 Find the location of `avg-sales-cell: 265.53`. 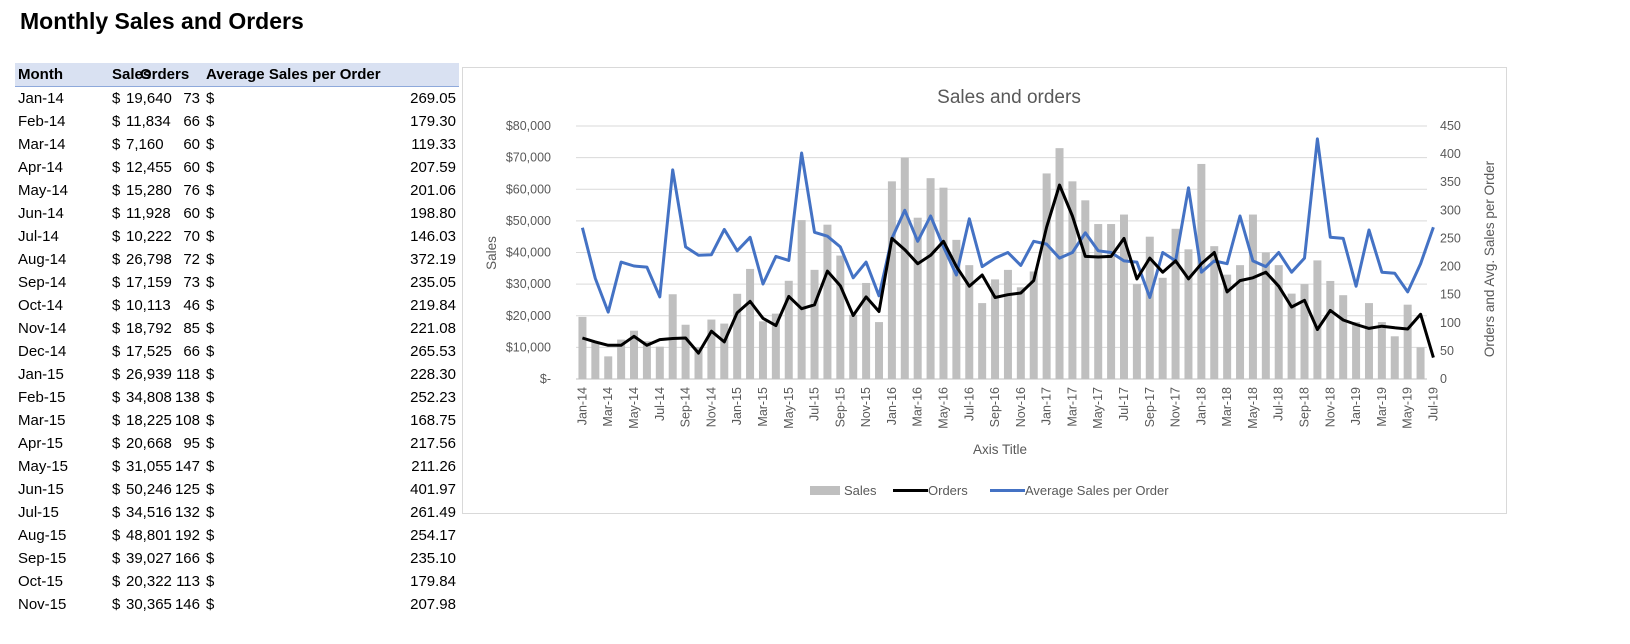

avg-sales-cell: 265.53 is located at coordinates (433, 351).